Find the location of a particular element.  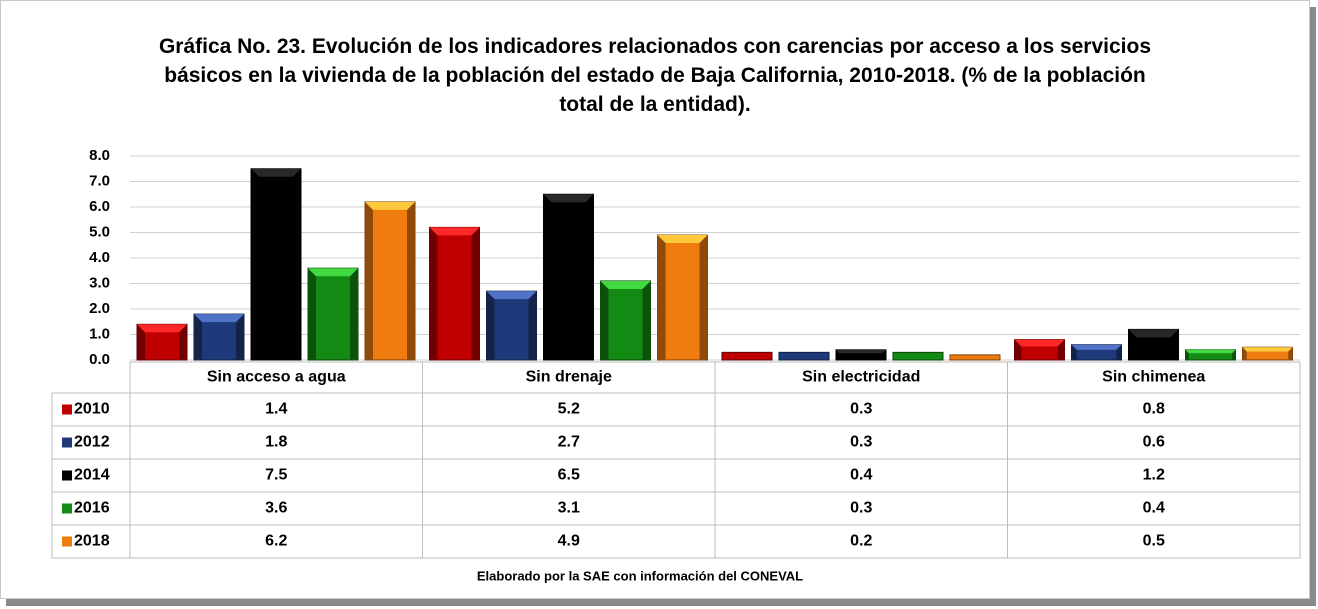

table-value: 7.5 is located at coordinates (276, 475).